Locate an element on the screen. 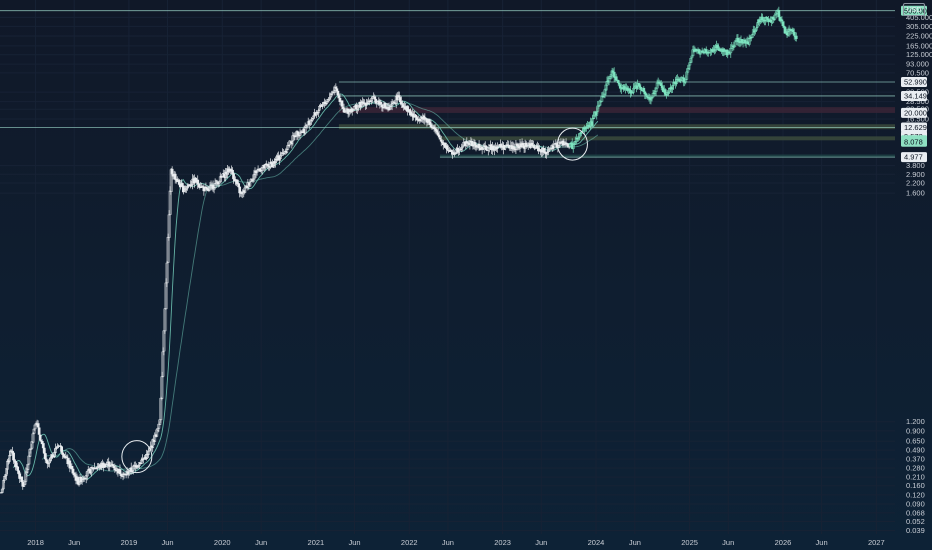 This screenshot has width=932, height=550. price-tick-label: 93.000 is located at coordinates (917, 64).